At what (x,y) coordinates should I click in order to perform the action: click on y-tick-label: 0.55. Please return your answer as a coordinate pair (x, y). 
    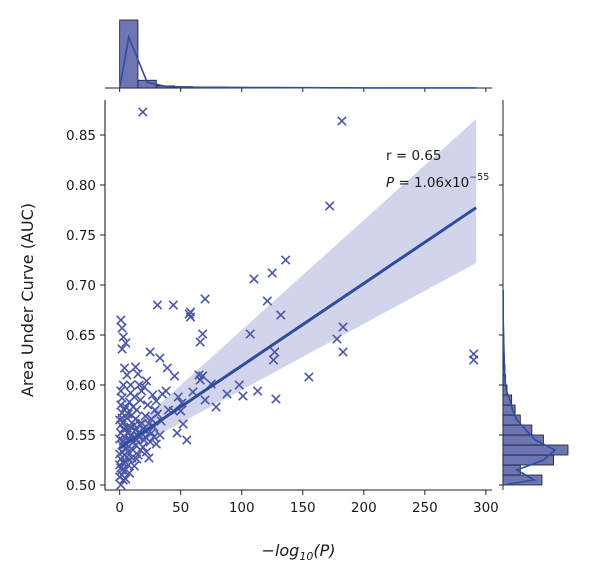
    Looking at the image, I should click on (81, 436).